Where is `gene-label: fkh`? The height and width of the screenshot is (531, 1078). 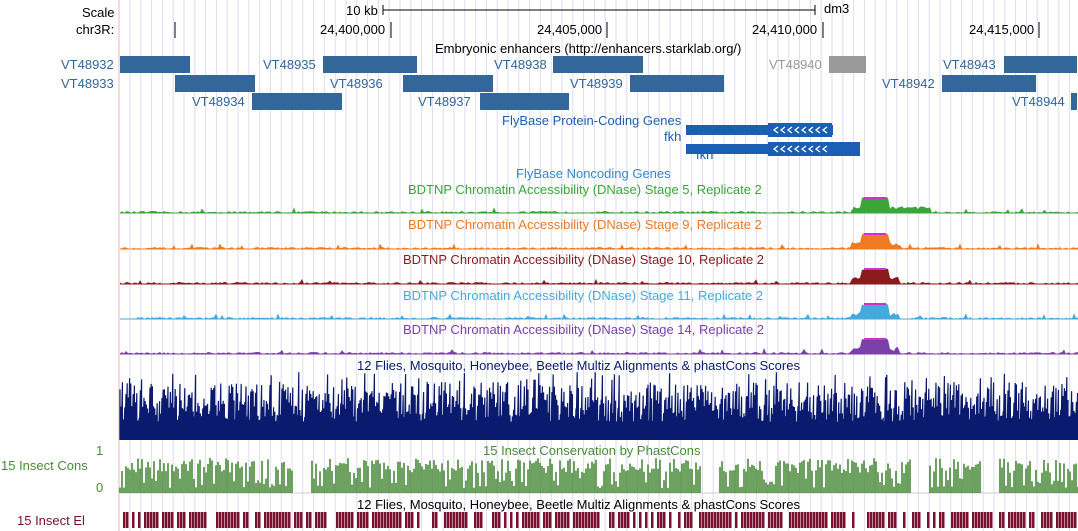
gene-label: fkh is located at coordinates (705, 154).